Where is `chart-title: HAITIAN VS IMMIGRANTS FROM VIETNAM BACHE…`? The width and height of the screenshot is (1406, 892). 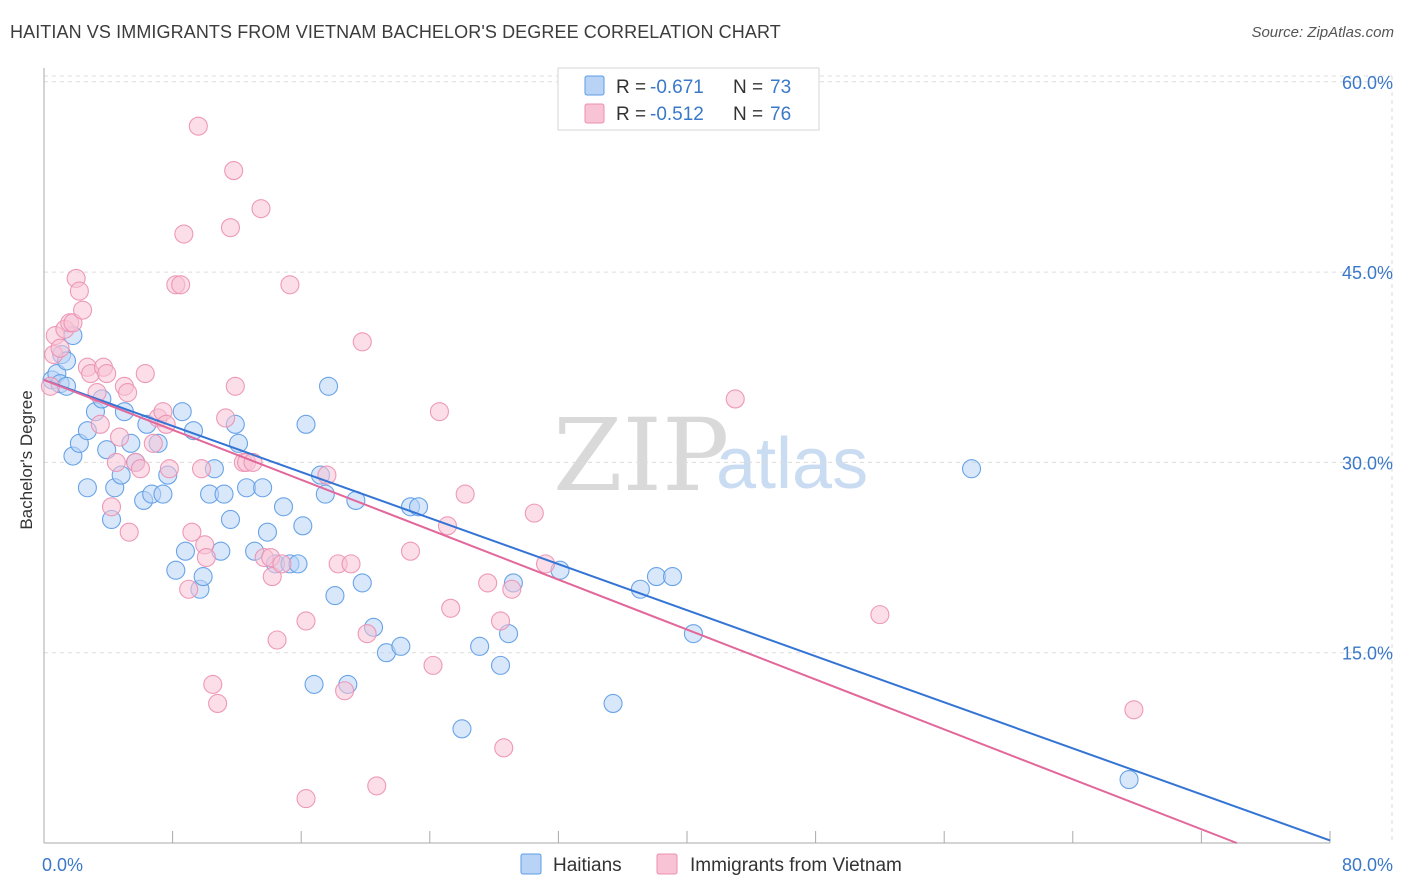
chart-title: HAITIAN VS IMMIGRANTS FROM VIETNAM BACHE… is located at coordinates (395, 32).